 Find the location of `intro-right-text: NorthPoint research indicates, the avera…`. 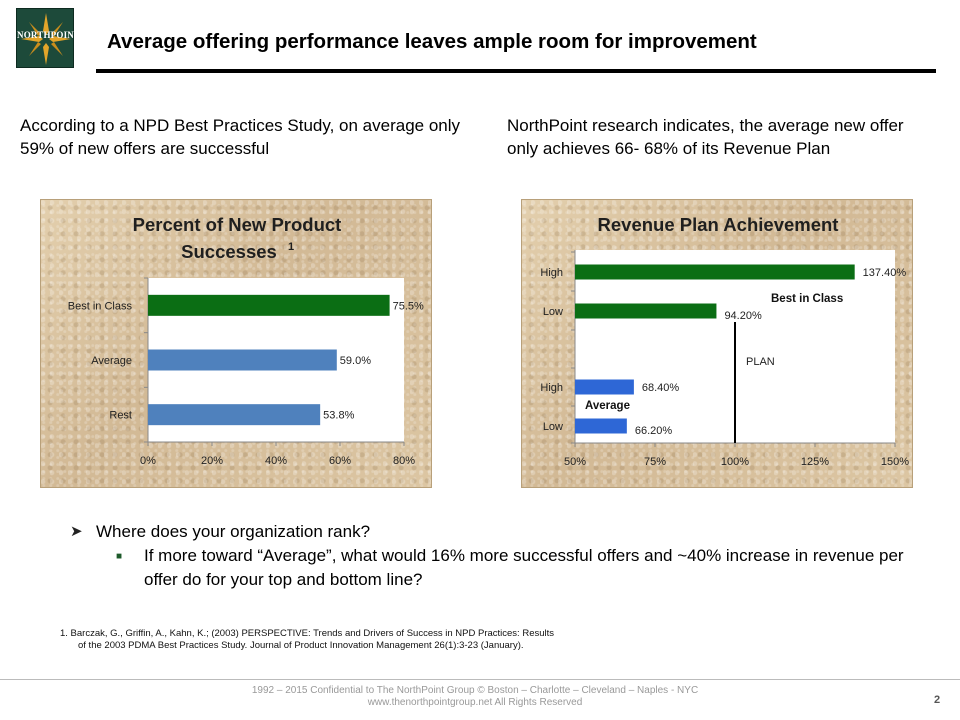

intro-right-text: NorthPoint research indicates, the avera… is located at coordinates (705, 137).